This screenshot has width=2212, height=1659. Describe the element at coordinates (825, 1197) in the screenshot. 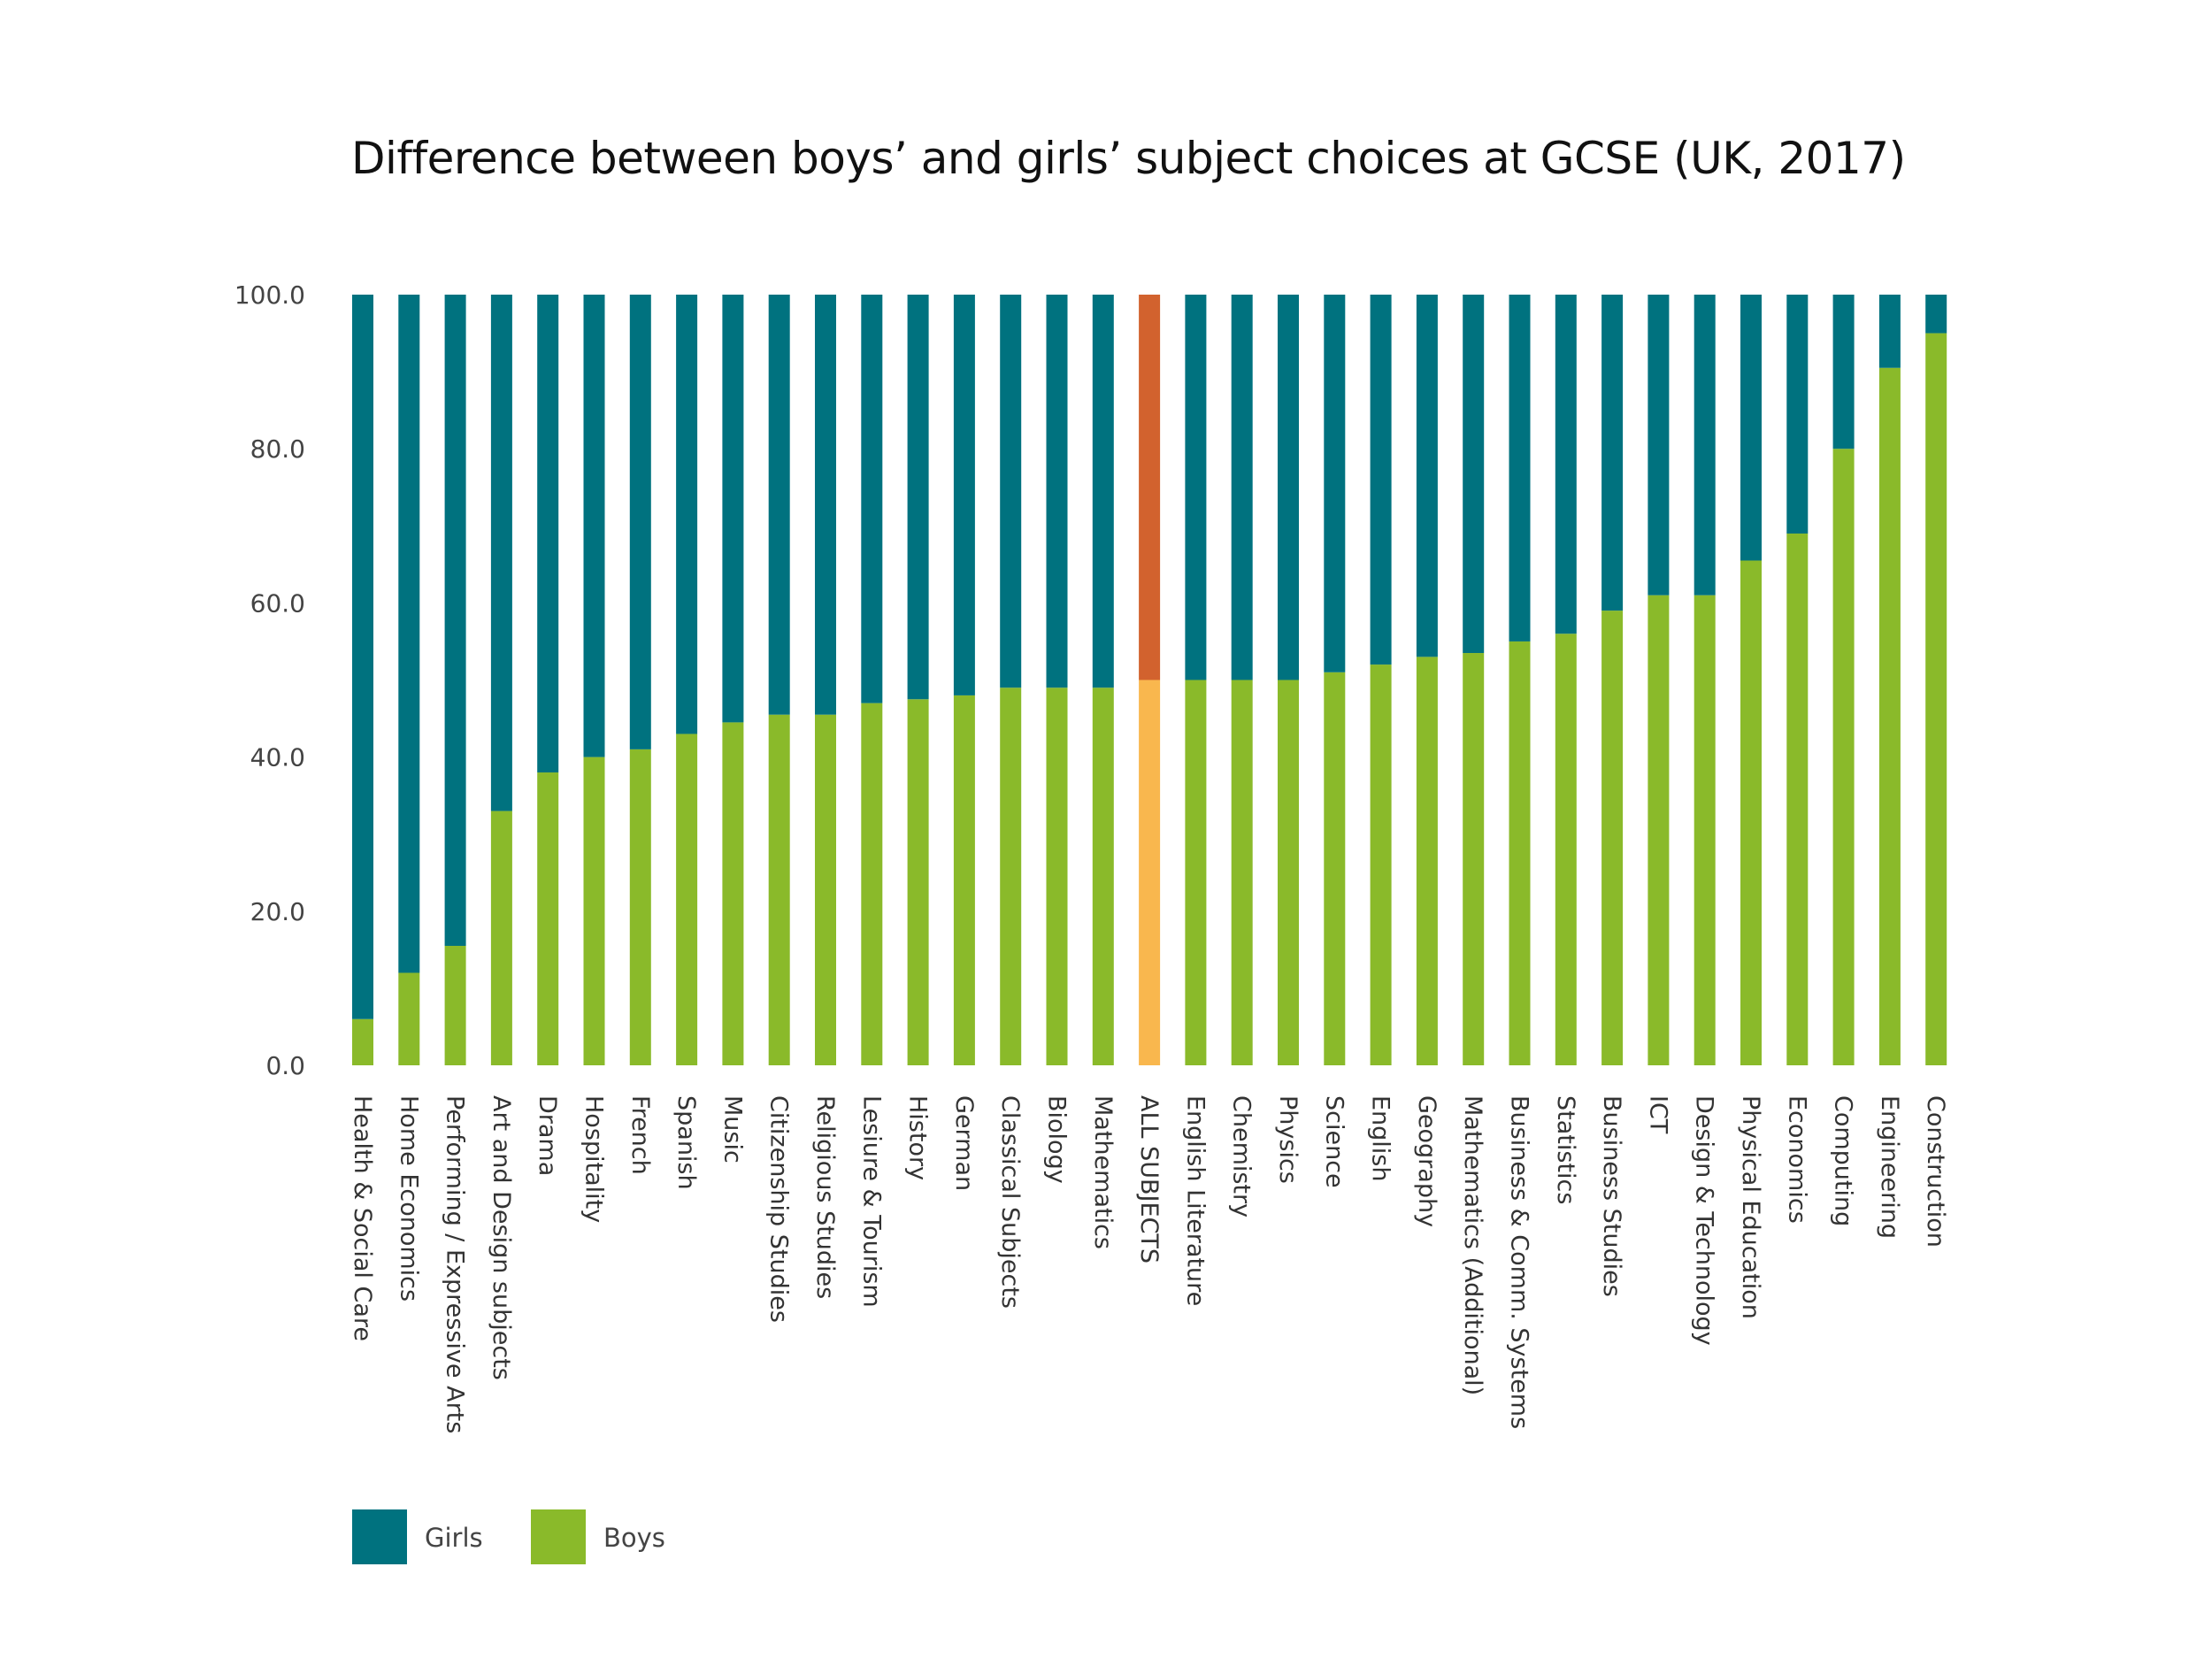

I see `category-label: Religious Studies` at that location.